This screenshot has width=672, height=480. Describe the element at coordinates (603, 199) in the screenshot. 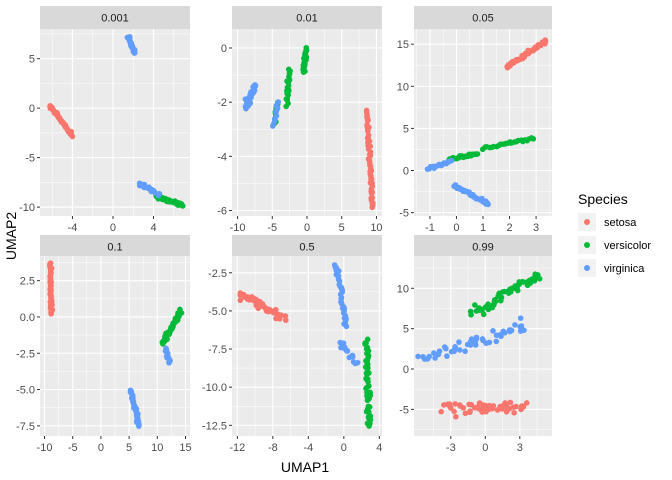

I see `legend-title: Species` at that location.